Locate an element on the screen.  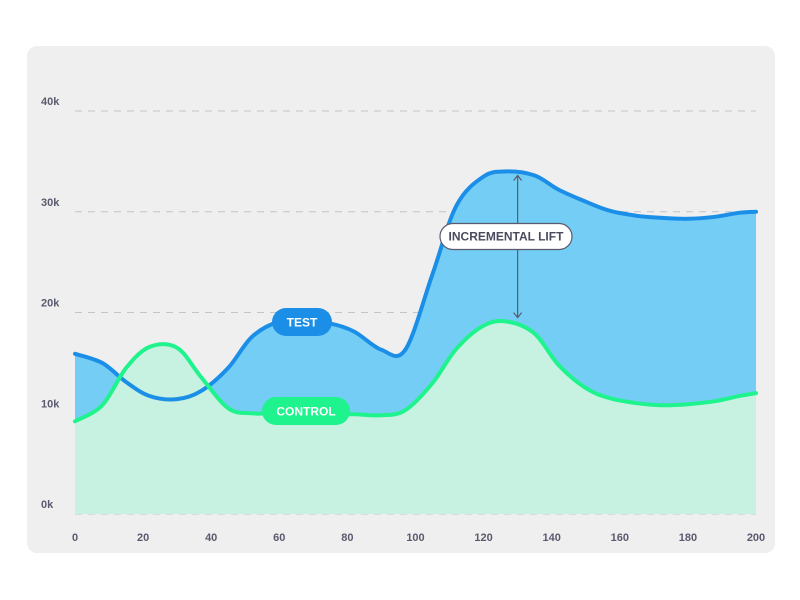
test-label-pill is located at coordinates (302, 322).